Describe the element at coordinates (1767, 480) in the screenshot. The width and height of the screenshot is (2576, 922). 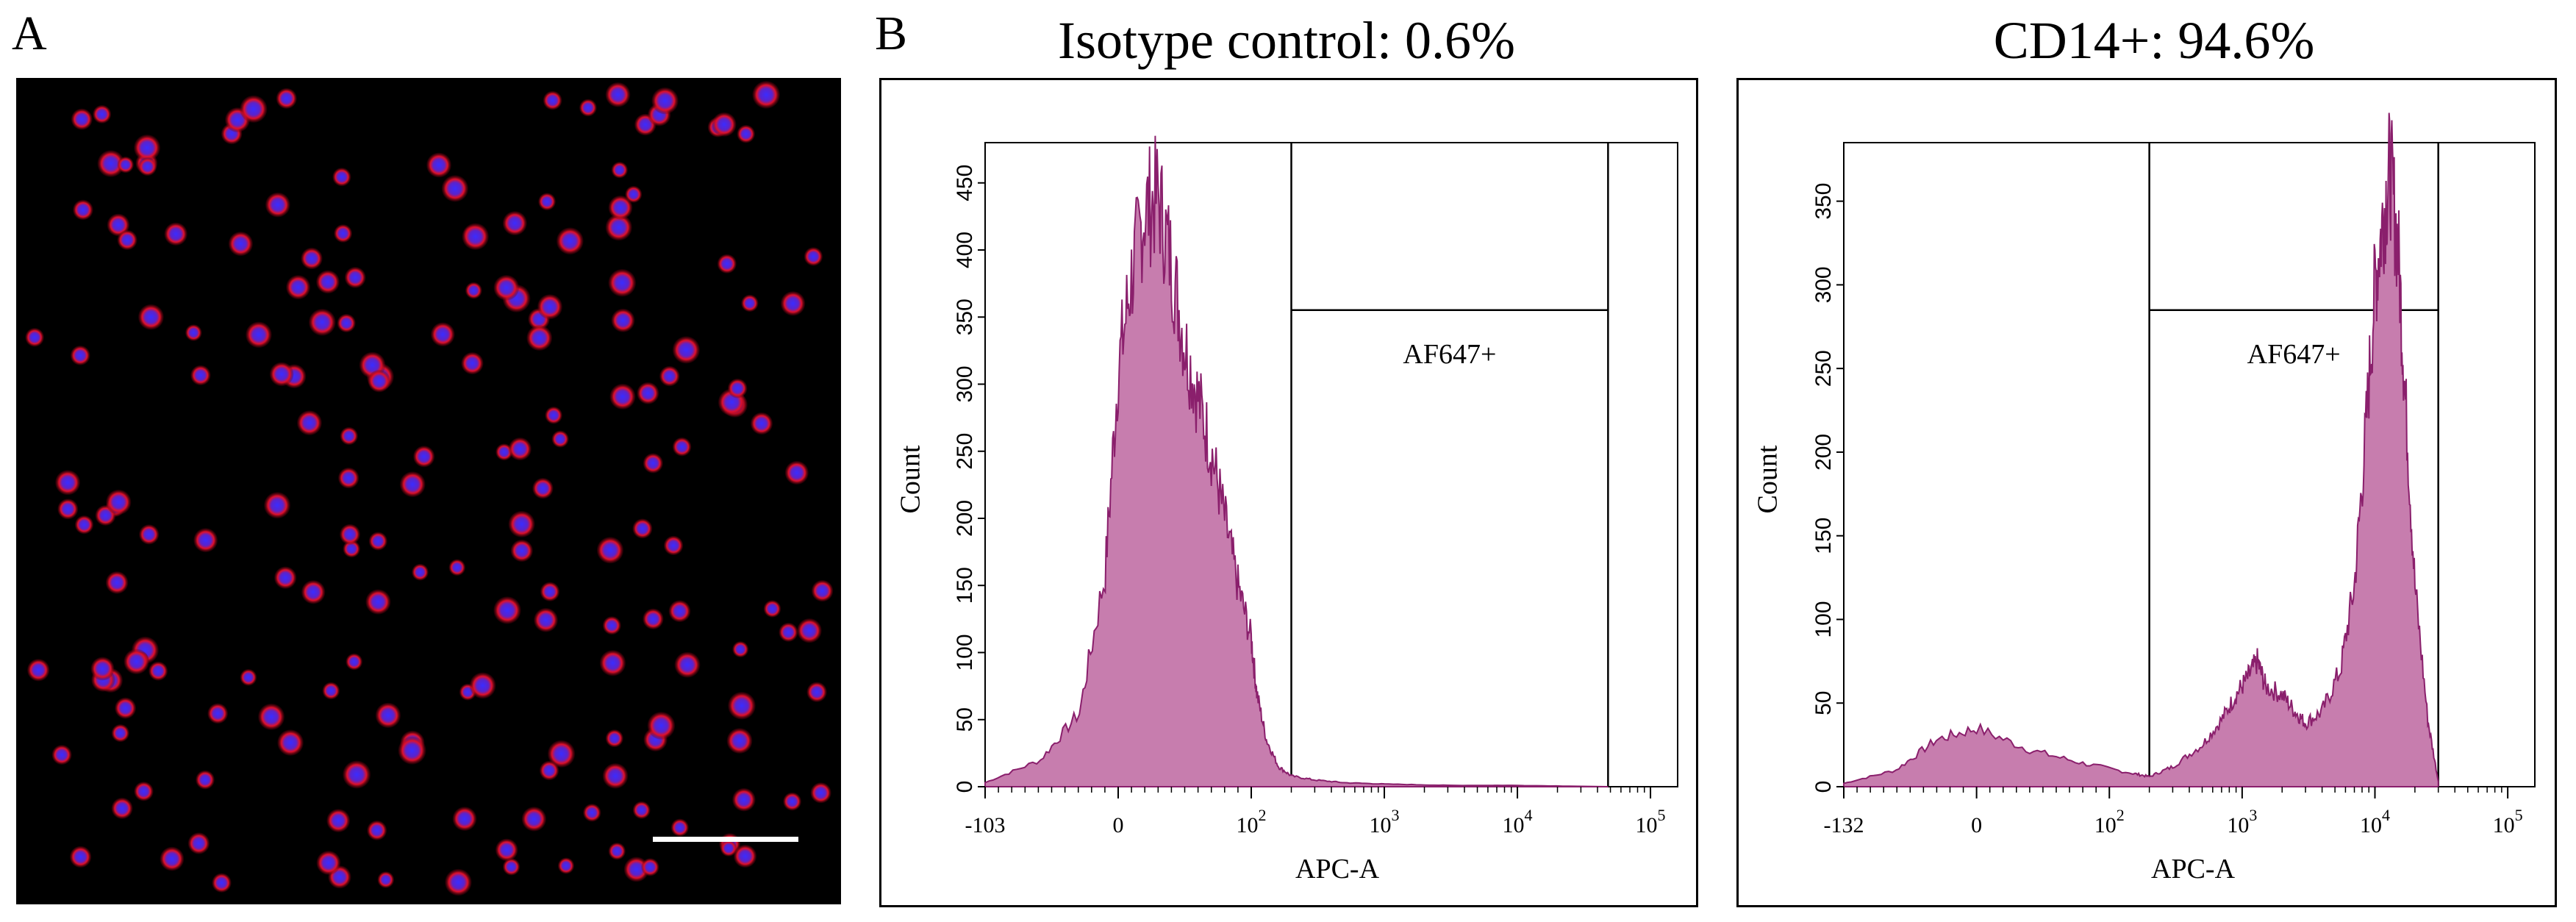
I see `y-axis-label-cd14: Count` at that location.